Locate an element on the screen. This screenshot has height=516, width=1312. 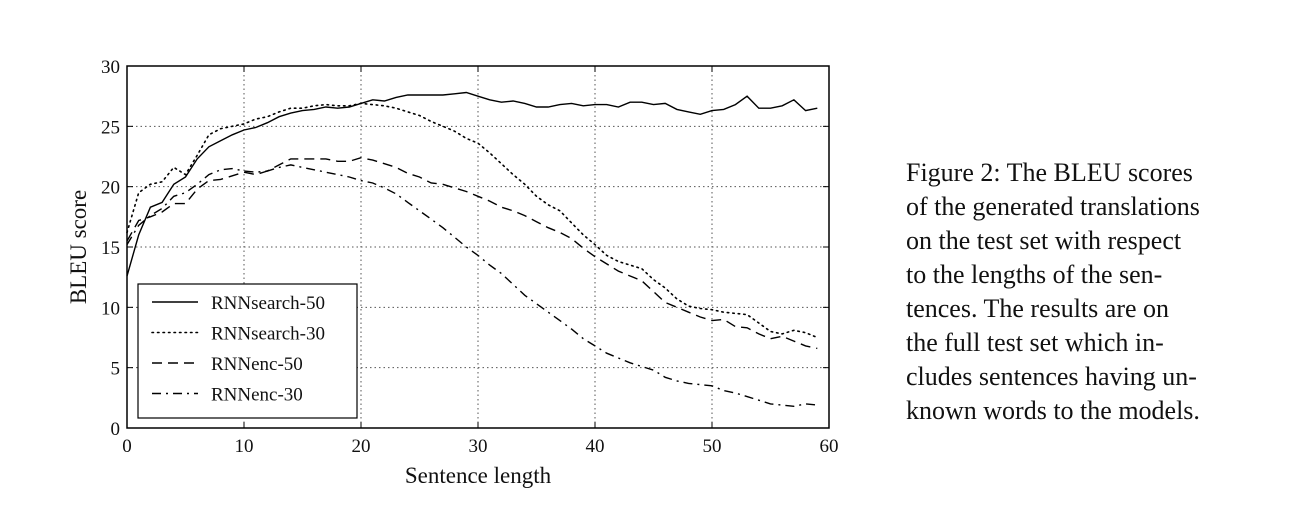
caption-line: Figure 2: The BLEU scores is located at coordinates (1049, 172).